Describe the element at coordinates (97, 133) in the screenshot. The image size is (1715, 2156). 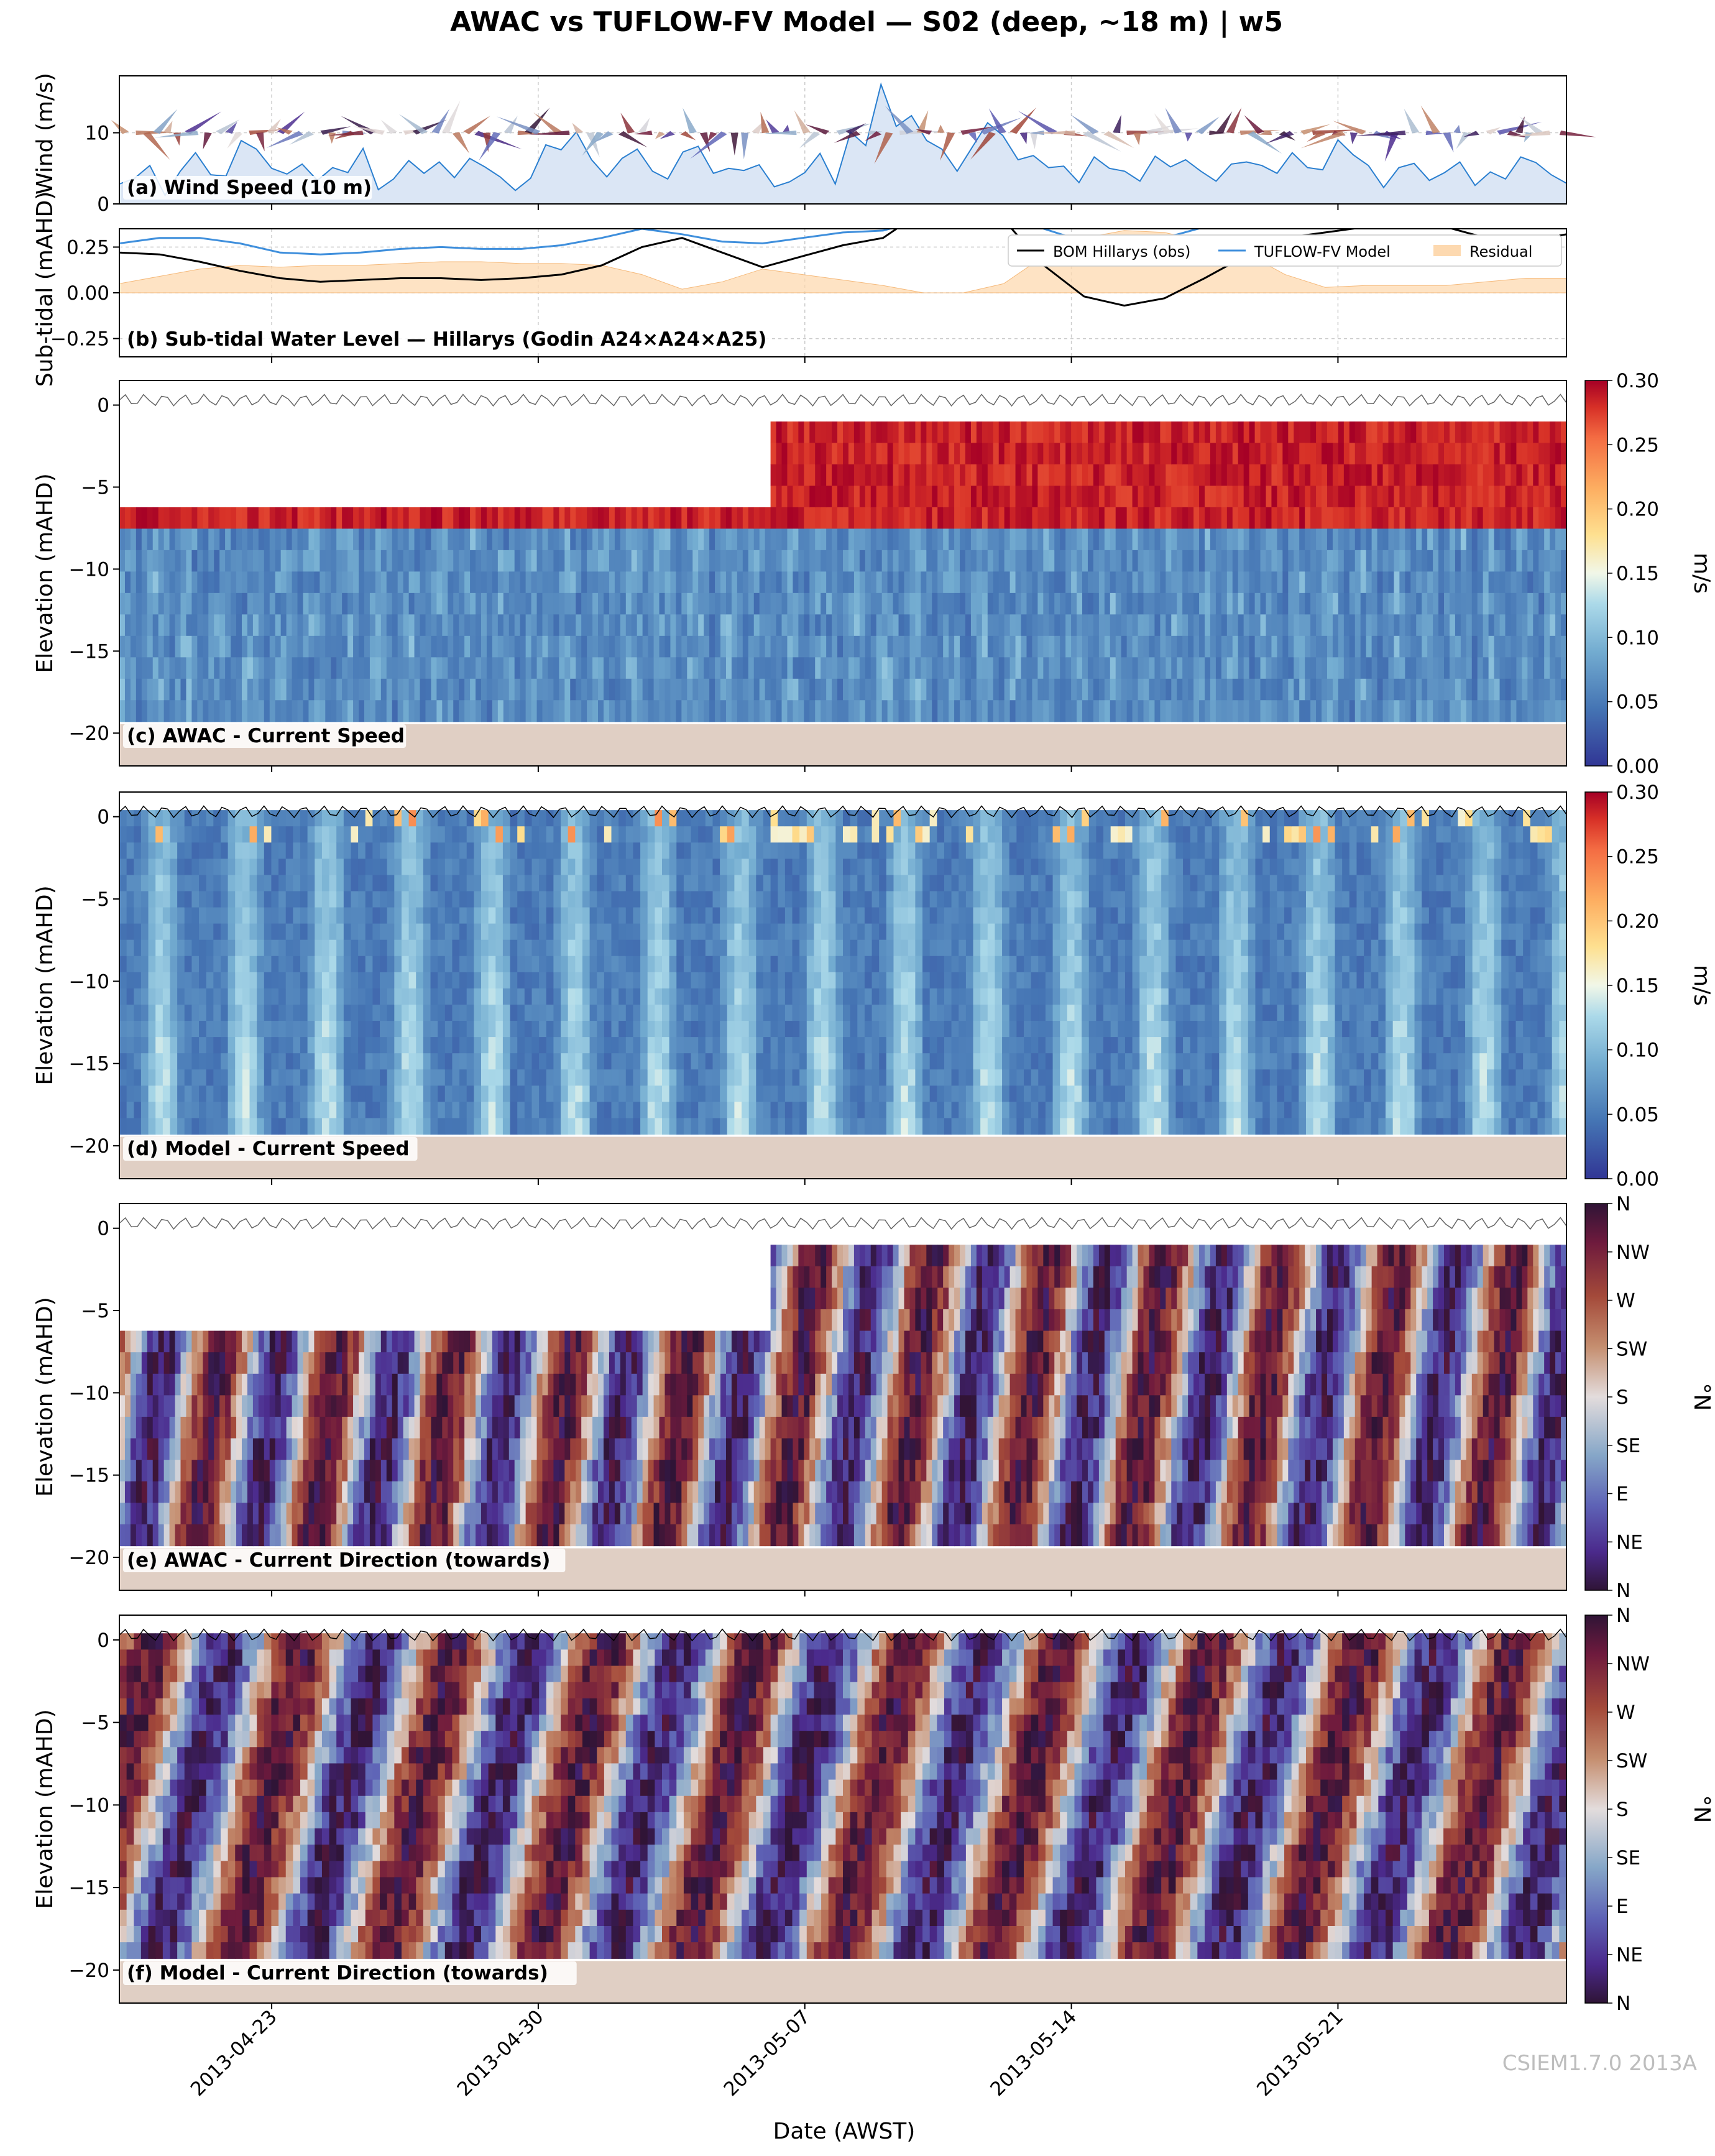
I see `y-tick-label: 10` at that location.